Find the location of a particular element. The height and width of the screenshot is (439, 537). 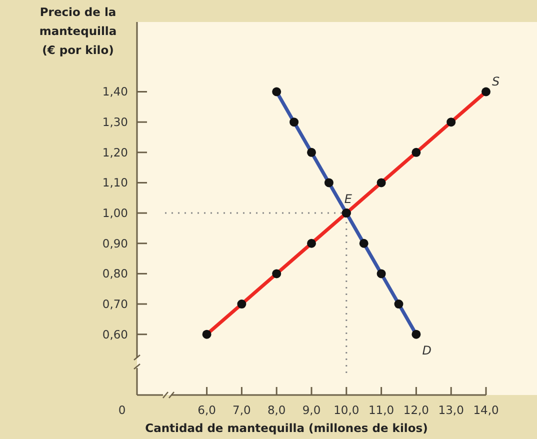

x-tick-label: 11,0 is located at coordinates (381, 410).